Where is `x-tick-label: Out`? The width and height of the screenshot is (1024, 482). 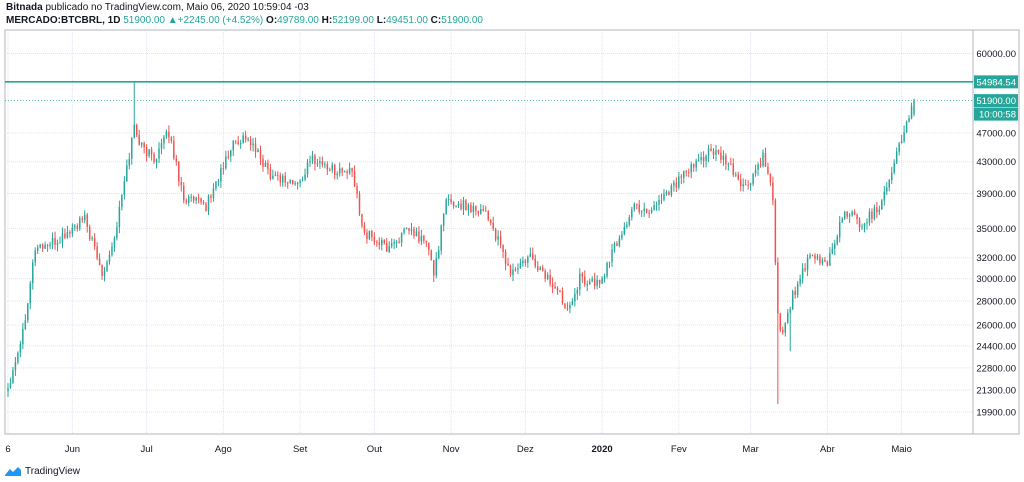
x-tick-label: Out is located at coordinates (375, 449).